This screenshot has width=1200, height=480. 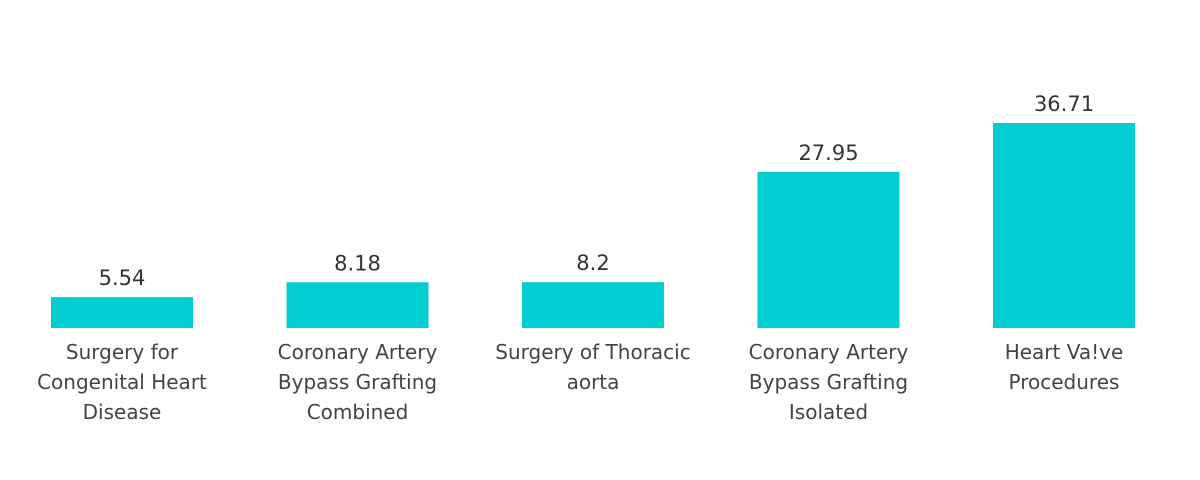 I want to click on category-label-0-line-2: Disease, so click(x=122, y=412).